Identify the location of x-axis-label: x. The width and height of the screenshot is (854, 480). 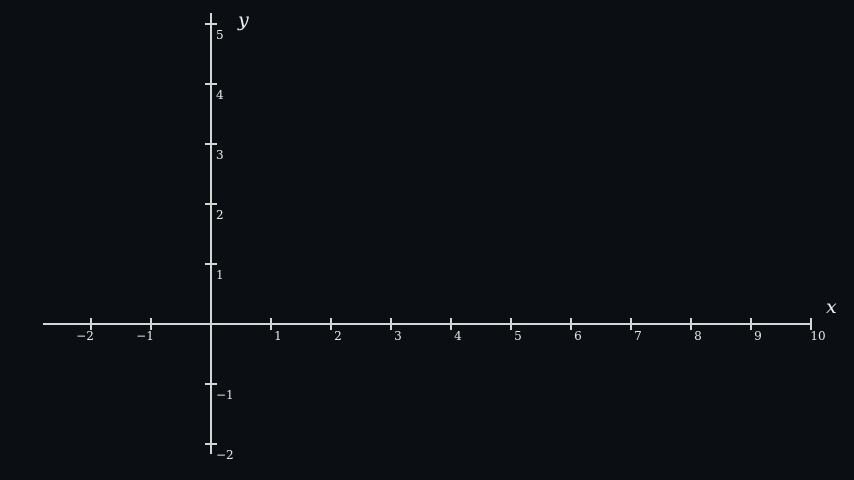
(831, 307).